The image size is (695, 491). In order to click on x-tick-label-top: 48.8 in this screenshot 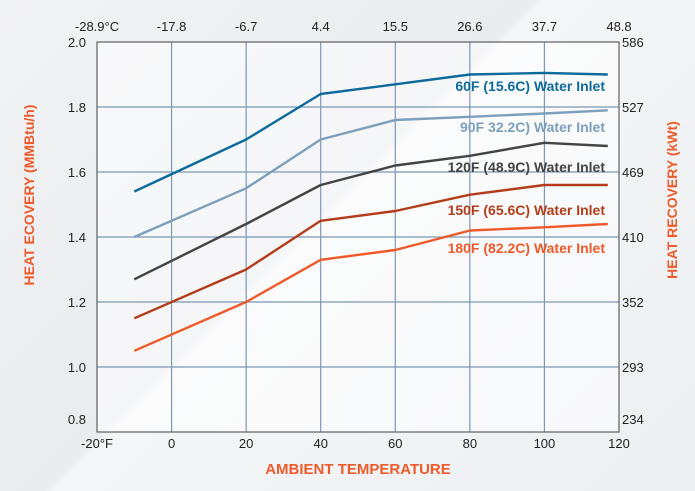, I will do `click(618, 26)`.